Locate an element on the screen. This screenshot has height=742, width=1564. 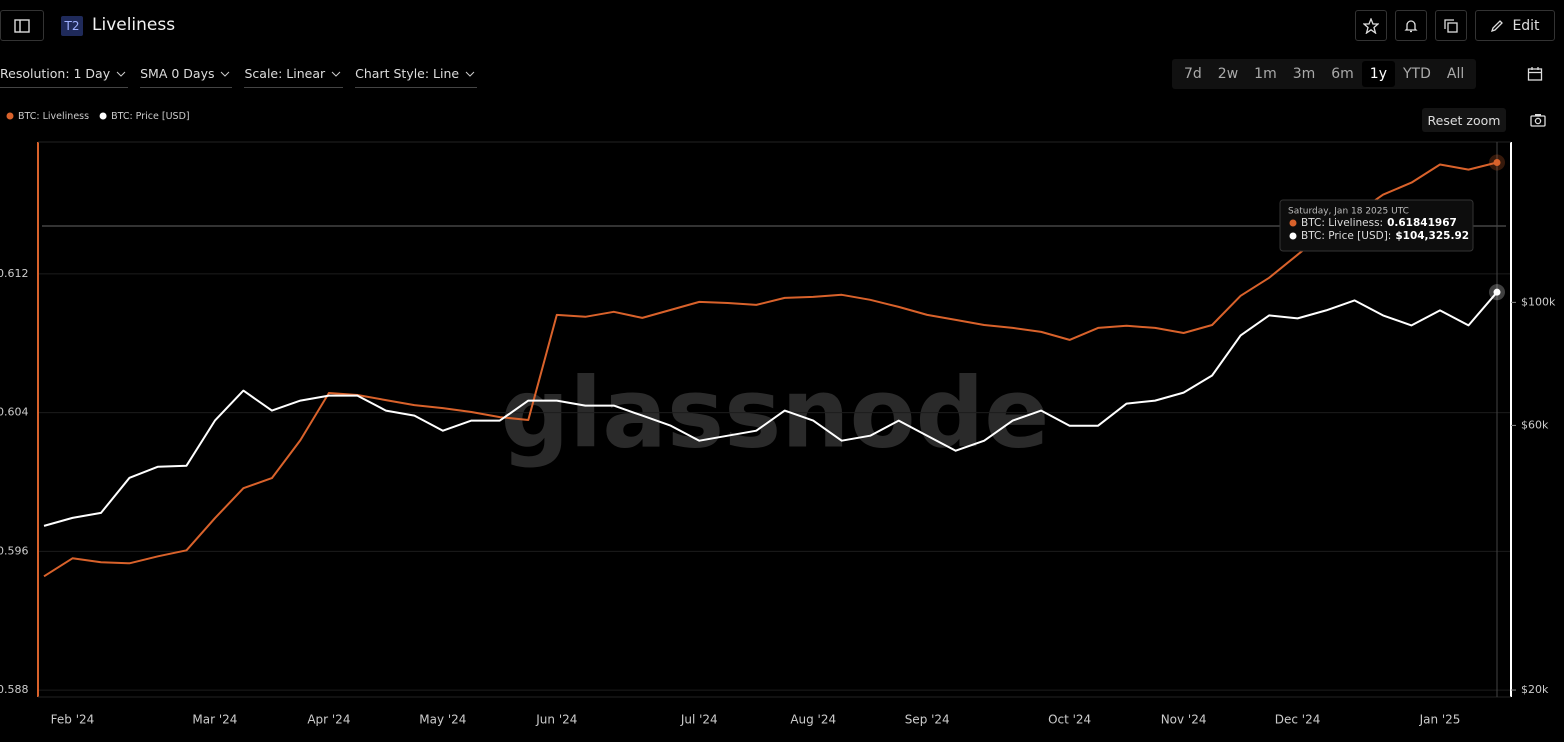
option-label: SMA 0 Days is located at coordinates (177, 73).